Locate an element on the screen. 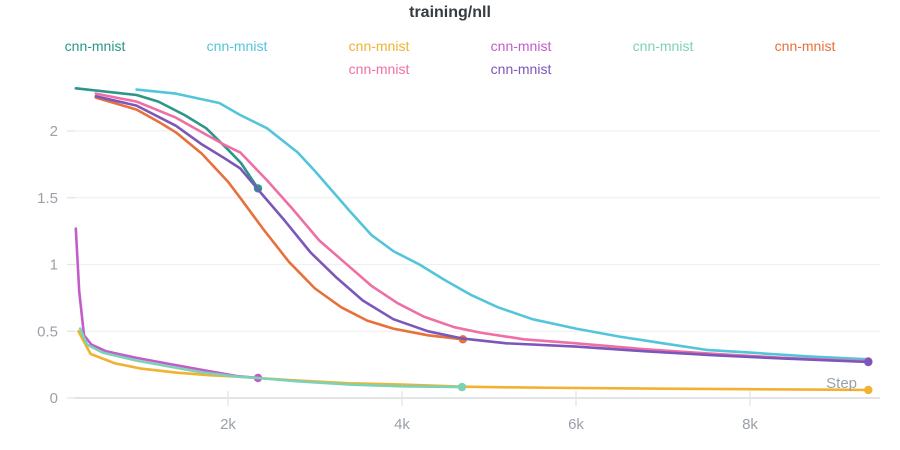  y-tick-label: 0 is located at coordinates (54, 398).